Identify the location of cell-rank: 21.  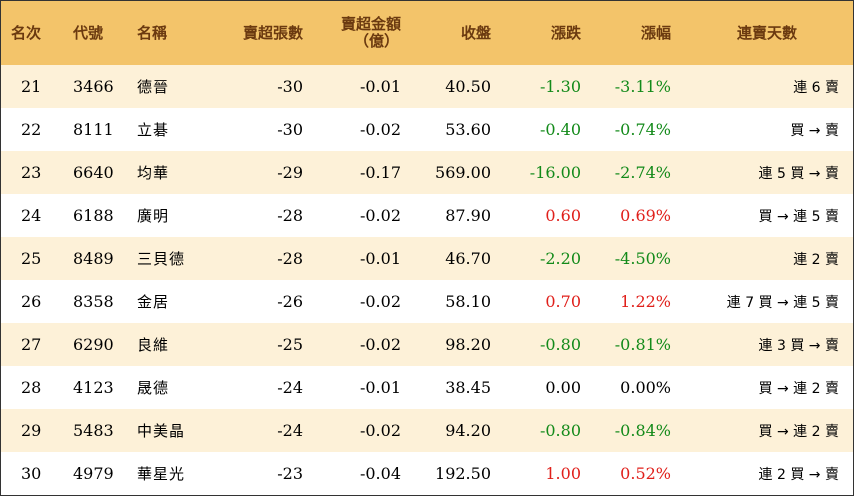
(31, 86).